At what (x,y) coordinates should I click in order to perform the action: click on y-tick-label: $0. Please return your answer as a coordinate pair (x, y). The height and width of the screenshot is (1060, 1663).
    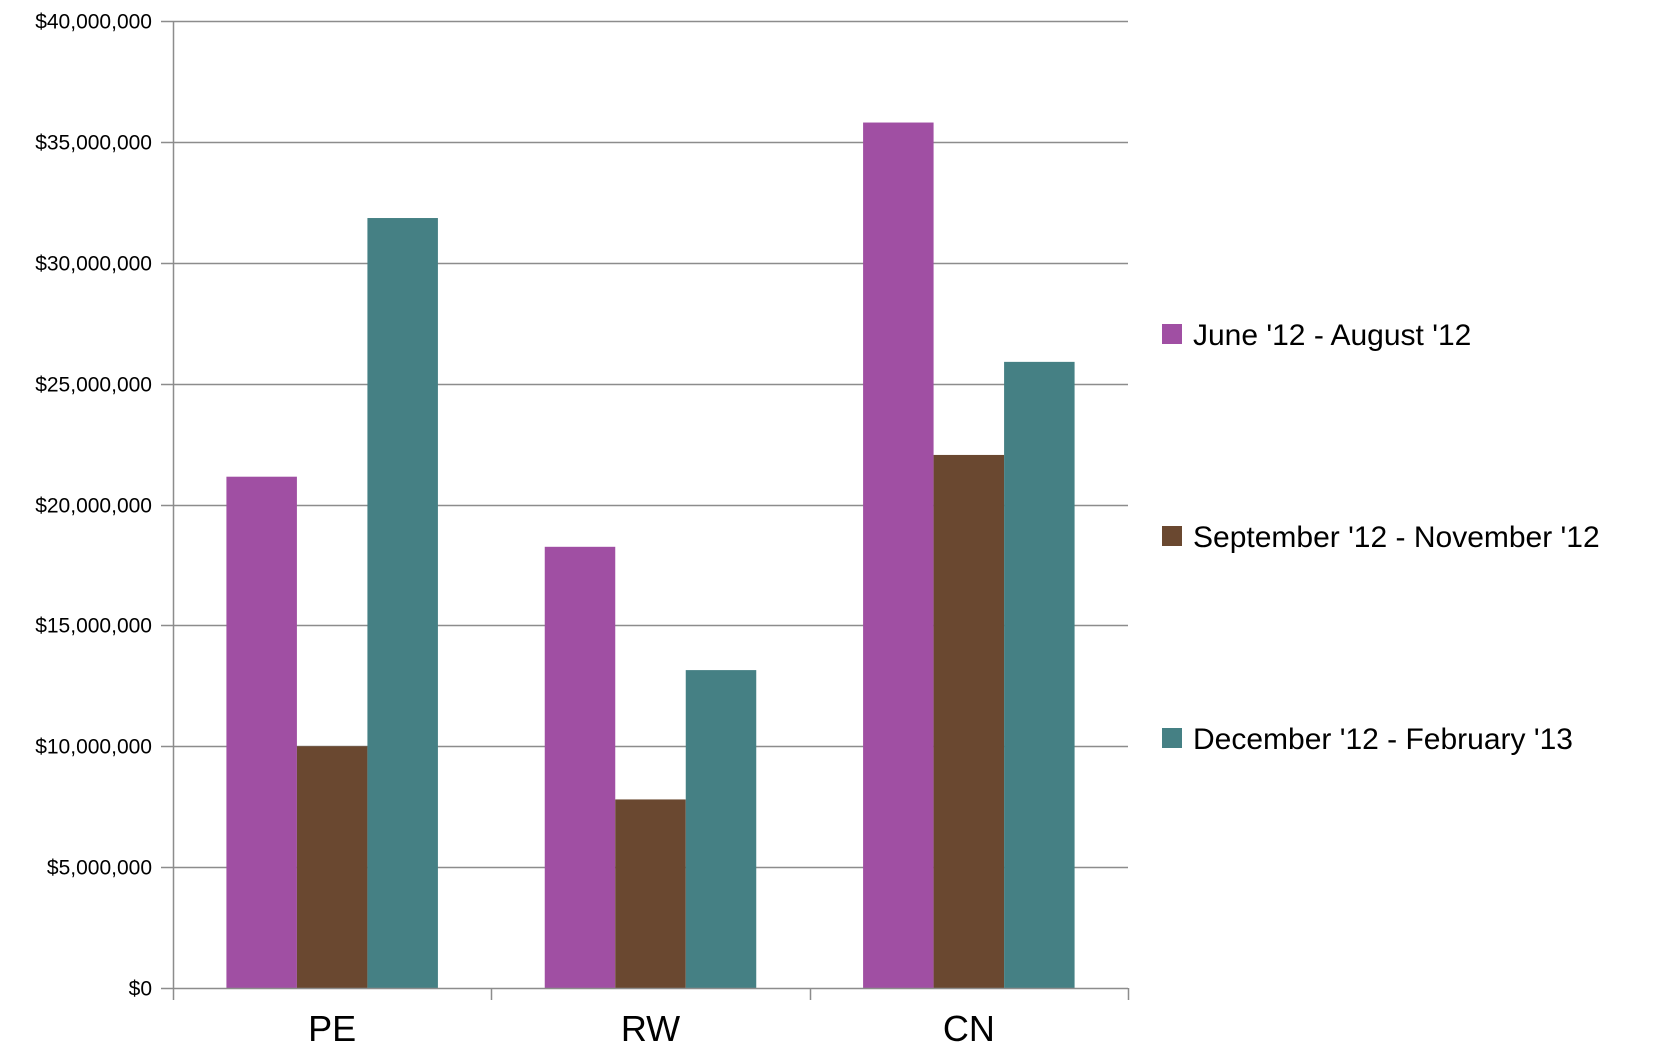
    Looking at the image, I should click on (140, 989).